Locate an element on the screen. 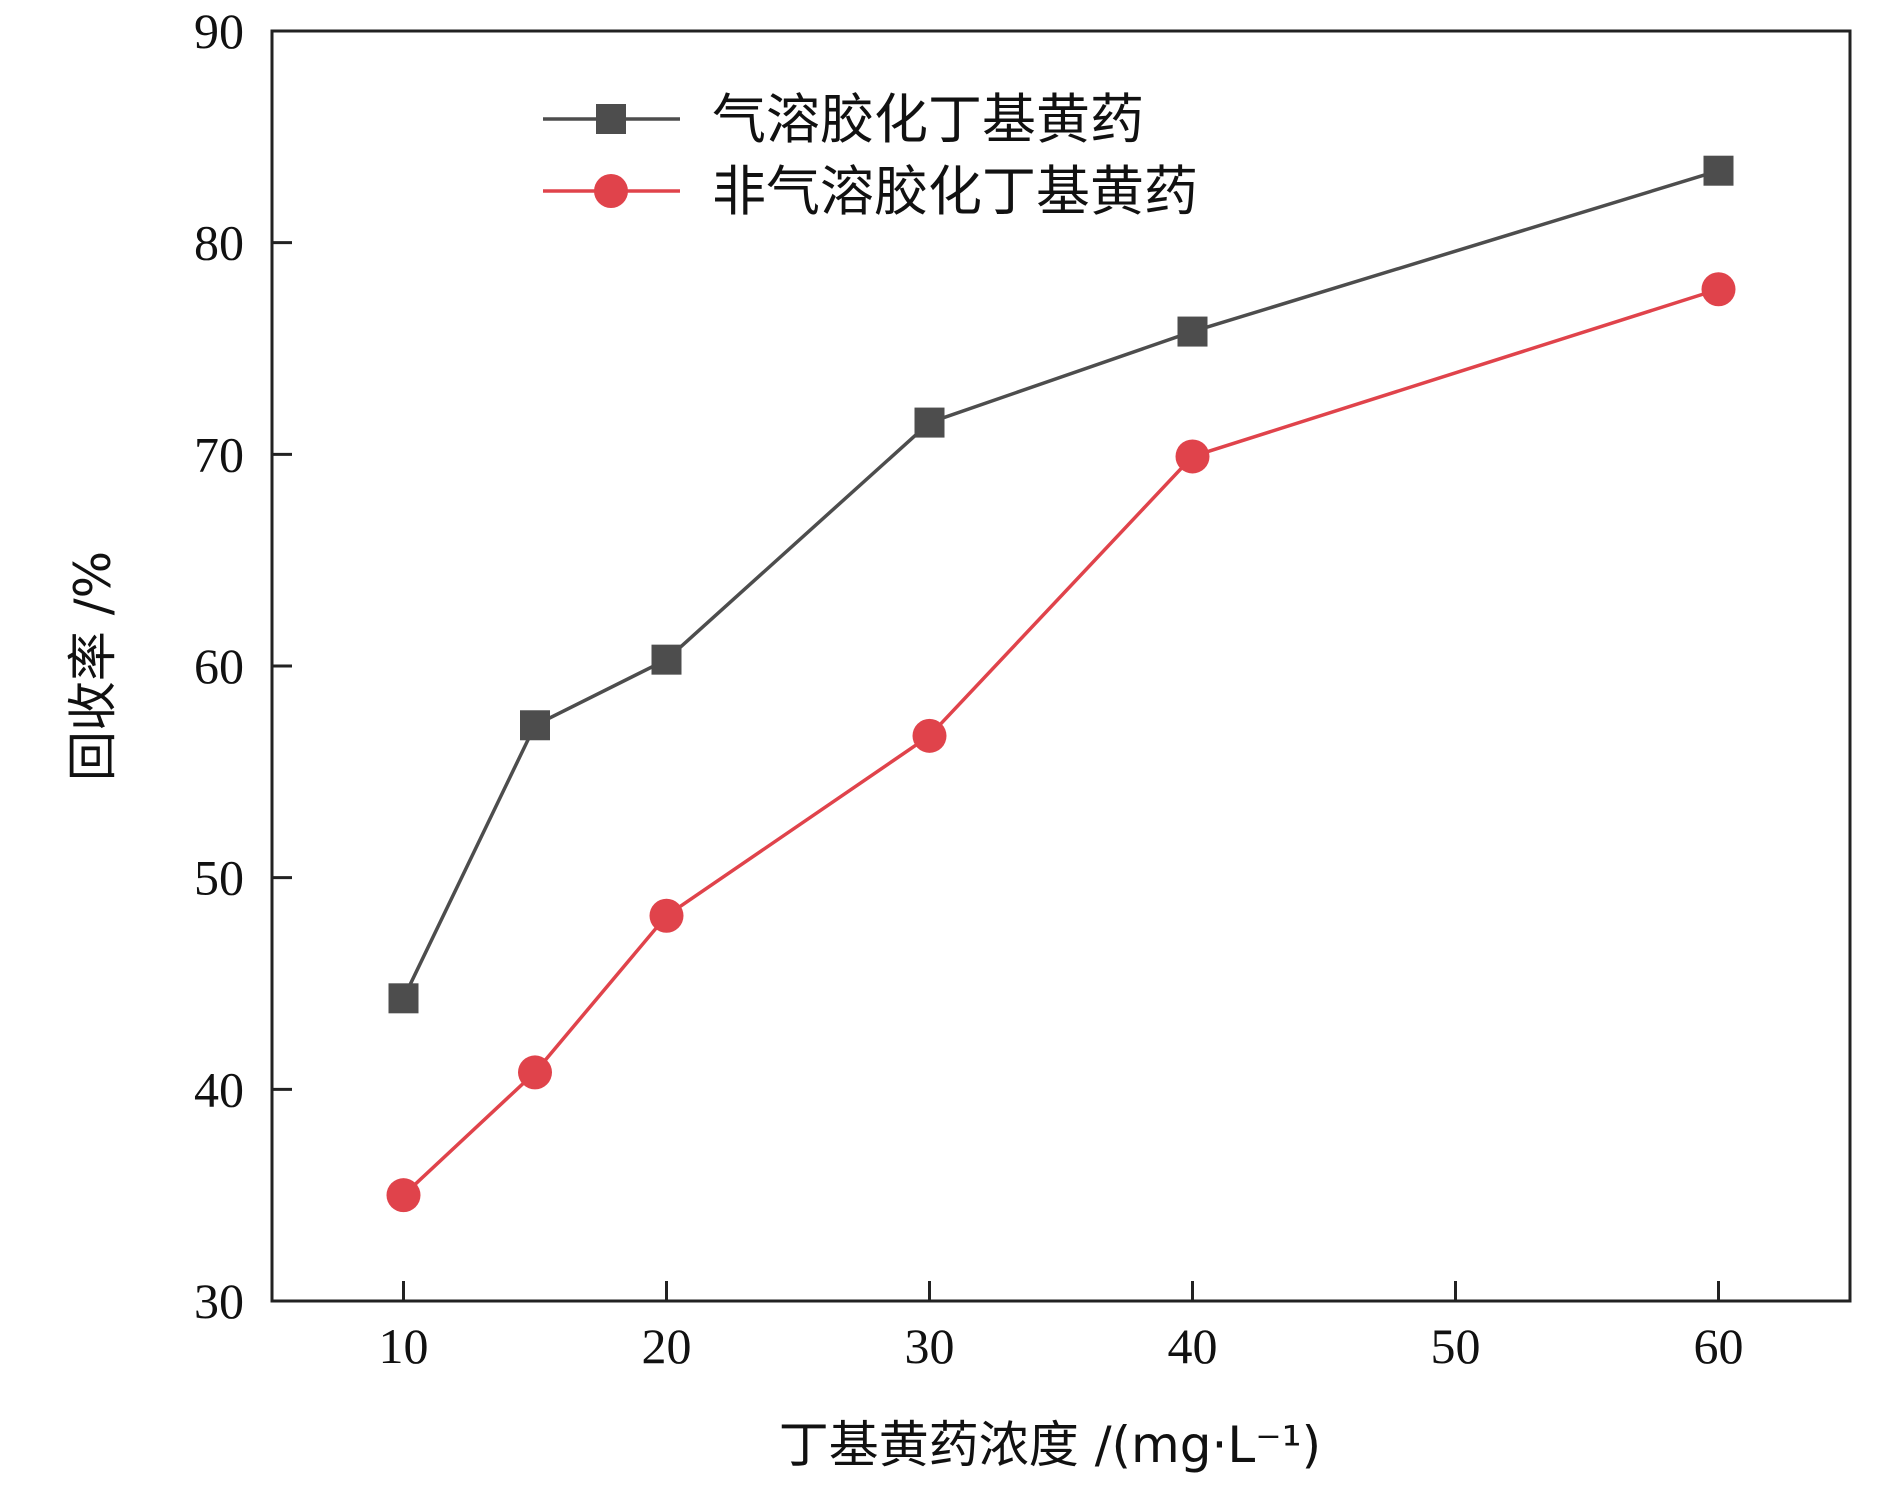 The image size is (1890, 1485). x-tick-label: 10 is located at coordinates (404, 1346).